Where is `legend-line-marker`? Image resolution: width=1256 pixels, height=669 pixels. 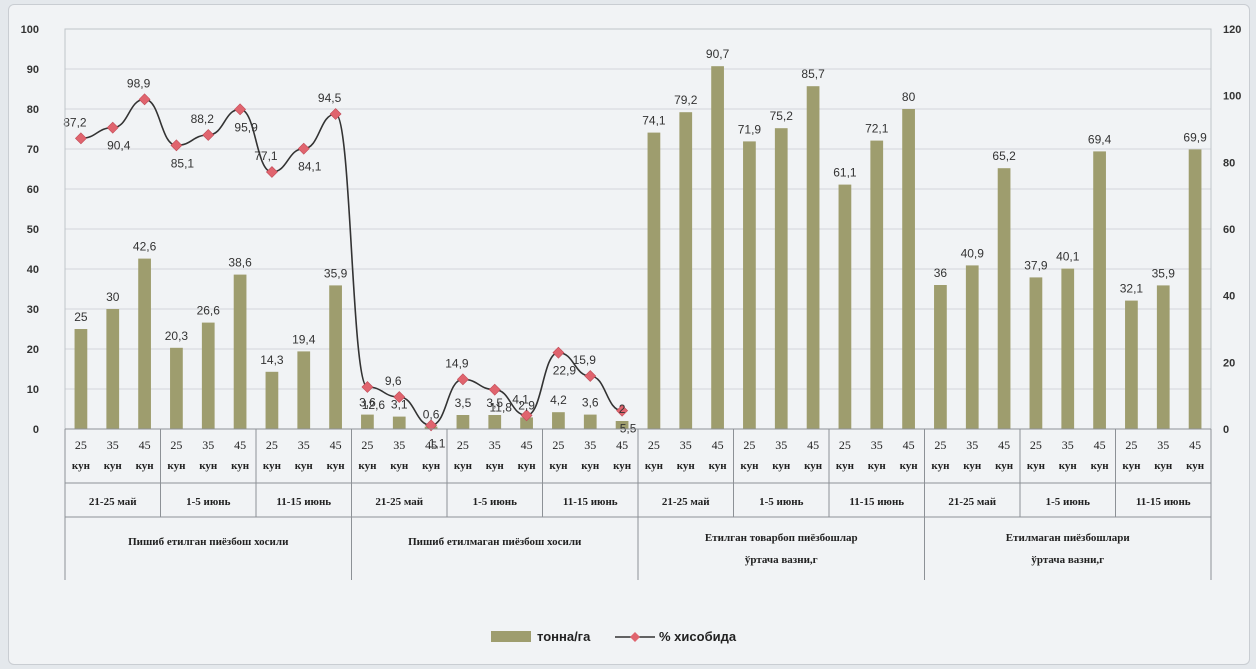
legend-line-marker is located at coordinates (635, 637).